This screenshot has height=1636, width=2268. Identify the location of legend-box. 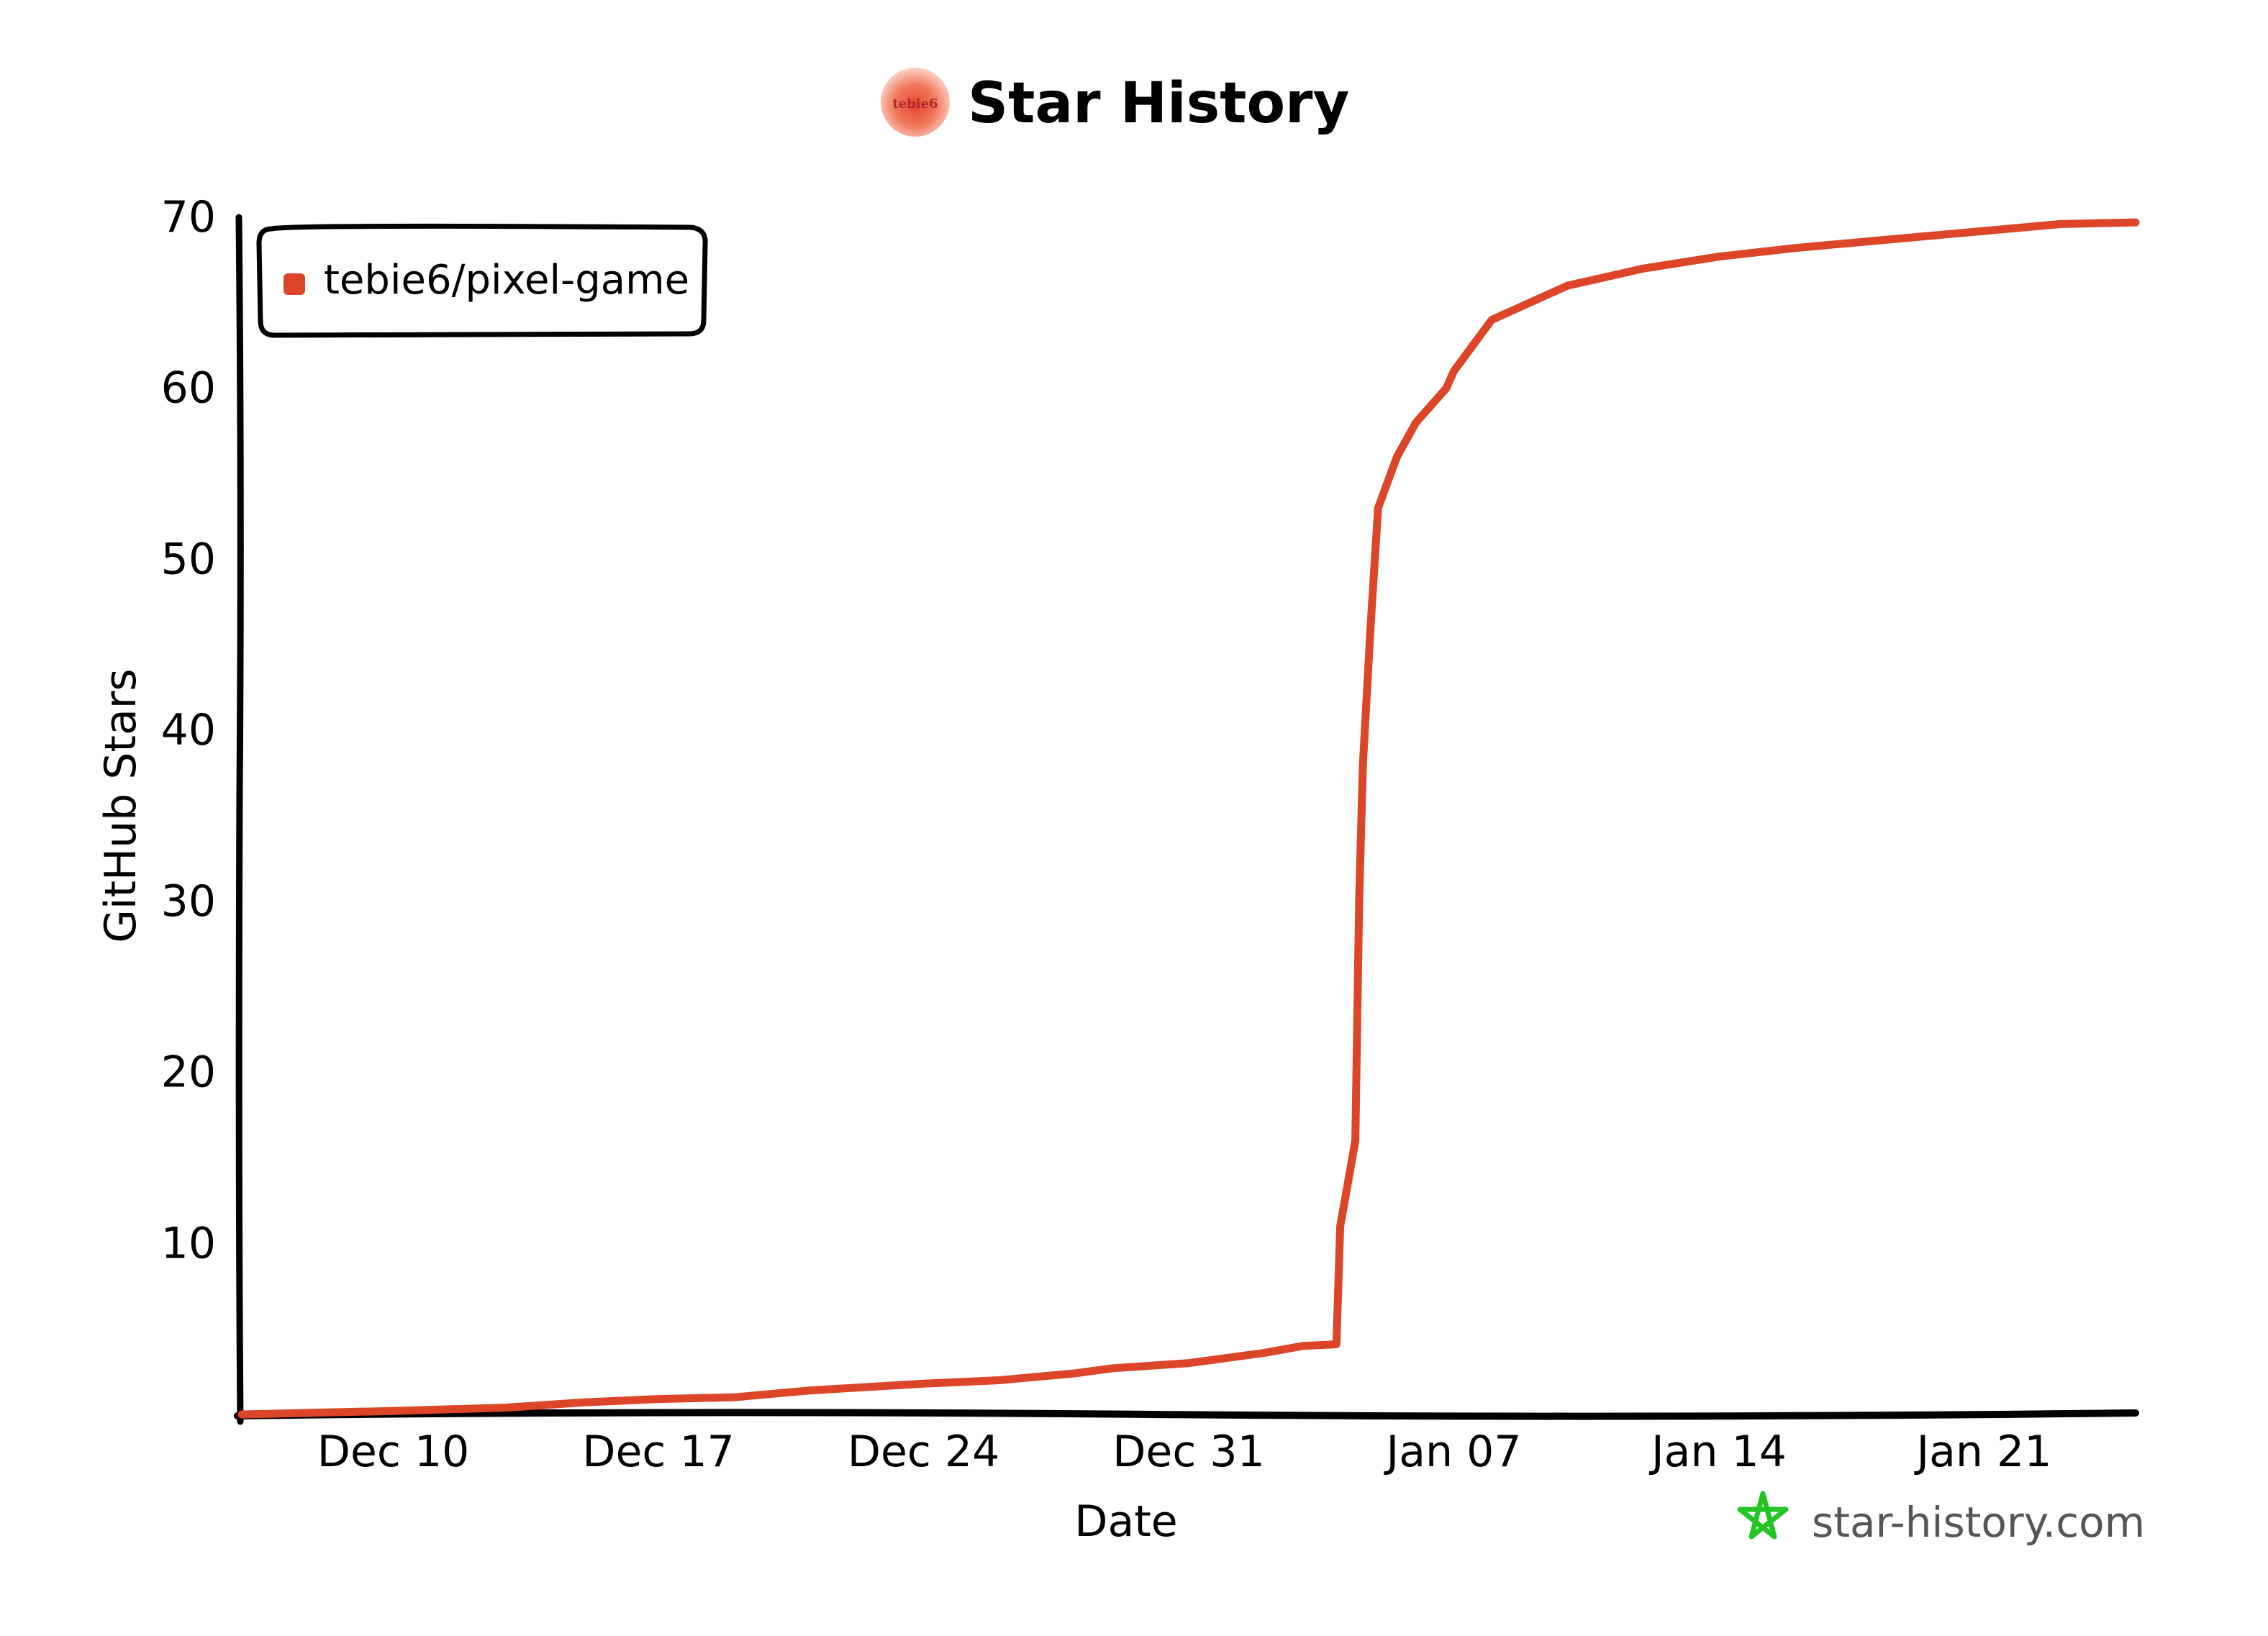
(482, 281).